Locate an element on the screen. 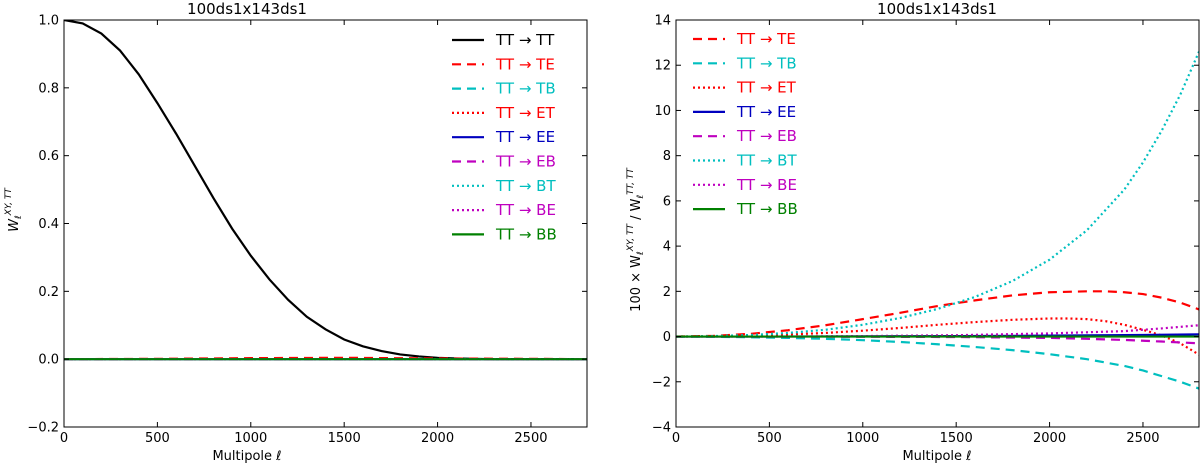 This screenshot has width=1200, height=463. left-xtick-label: 500 is located at coordinates (157, 438).